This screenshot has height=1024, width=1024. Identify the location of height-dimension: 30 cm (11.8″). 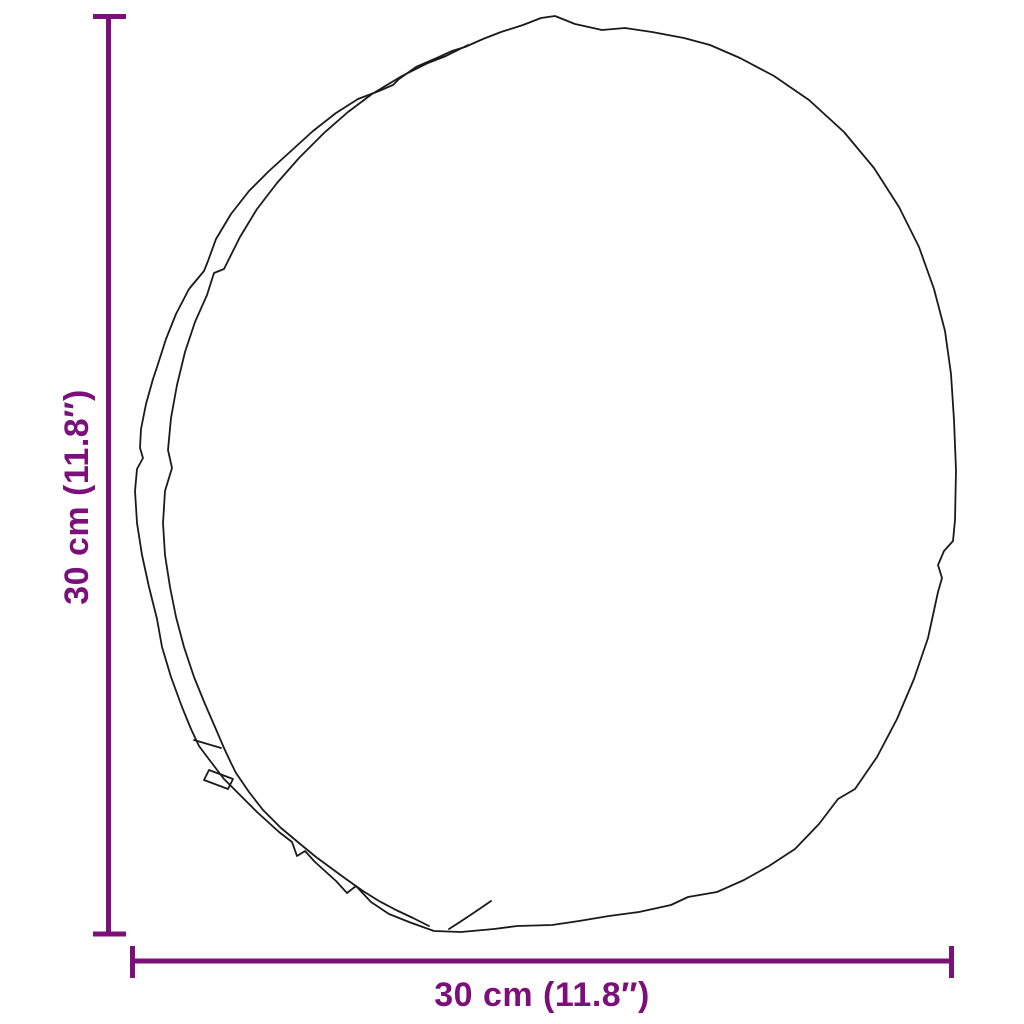
(92, 475).